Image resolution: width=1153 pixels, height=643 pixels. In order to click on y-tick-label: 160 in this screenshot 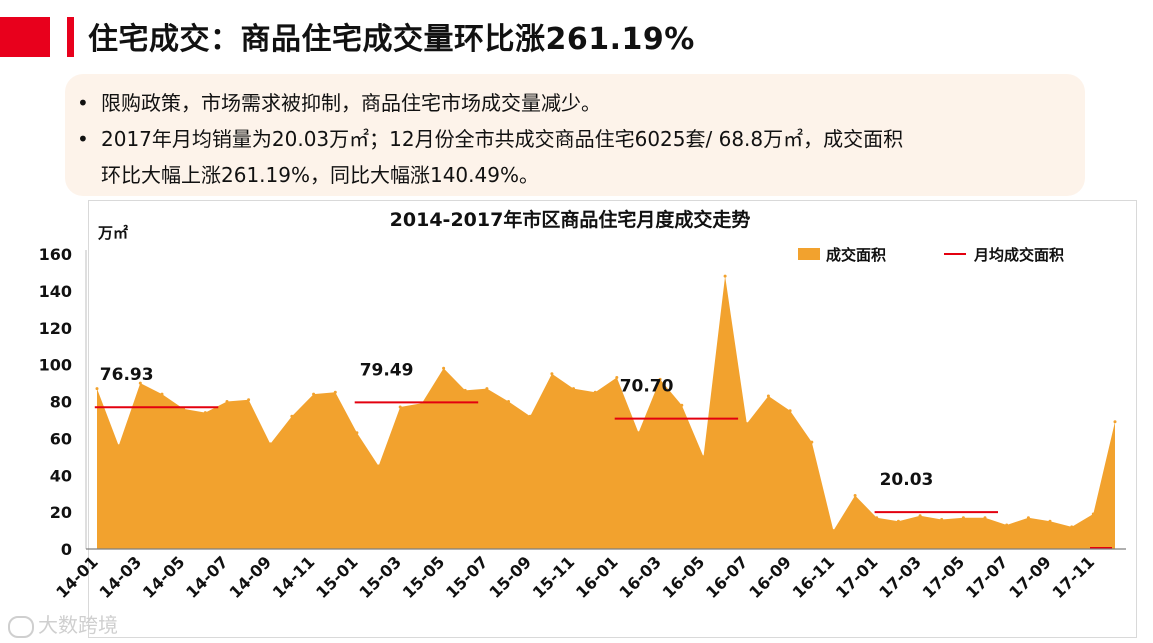, I will do `click(55, 254)`.